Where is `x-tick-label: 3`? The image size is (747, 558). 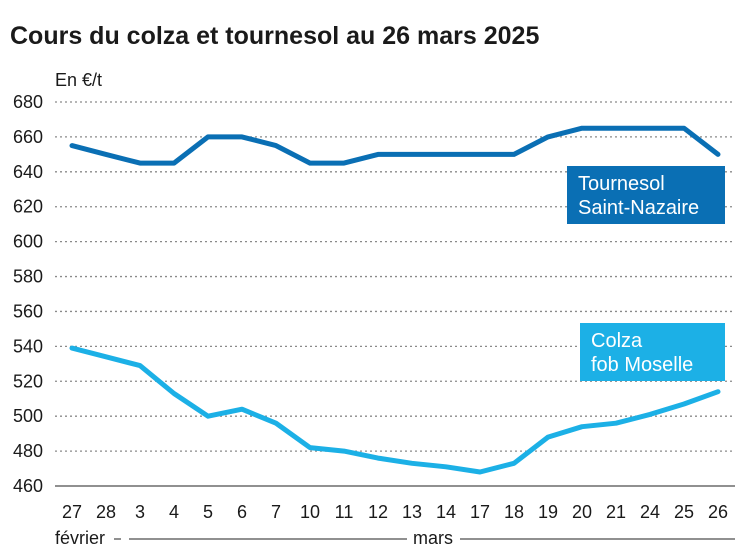
x-tick-label: 3 is located at coordinates (140, 512).